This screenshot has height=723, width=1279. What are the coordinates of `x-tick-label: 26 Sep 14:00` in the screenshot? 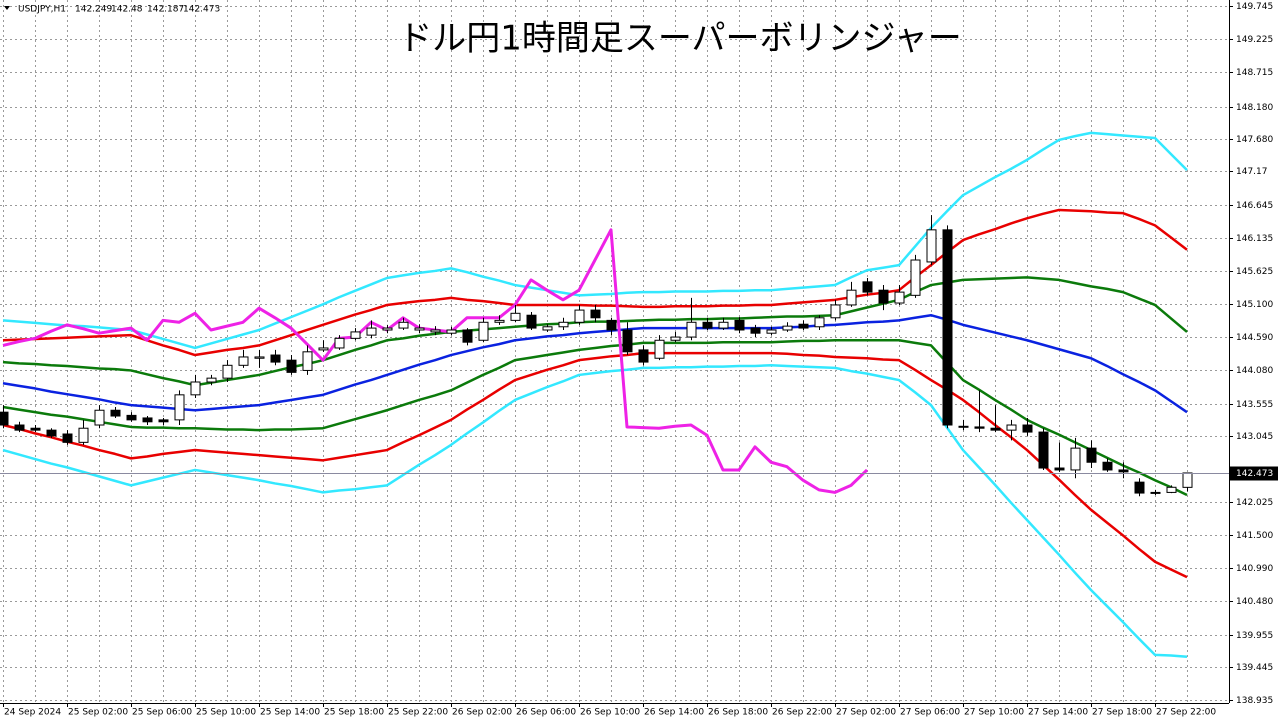 It's located at (674, 713).